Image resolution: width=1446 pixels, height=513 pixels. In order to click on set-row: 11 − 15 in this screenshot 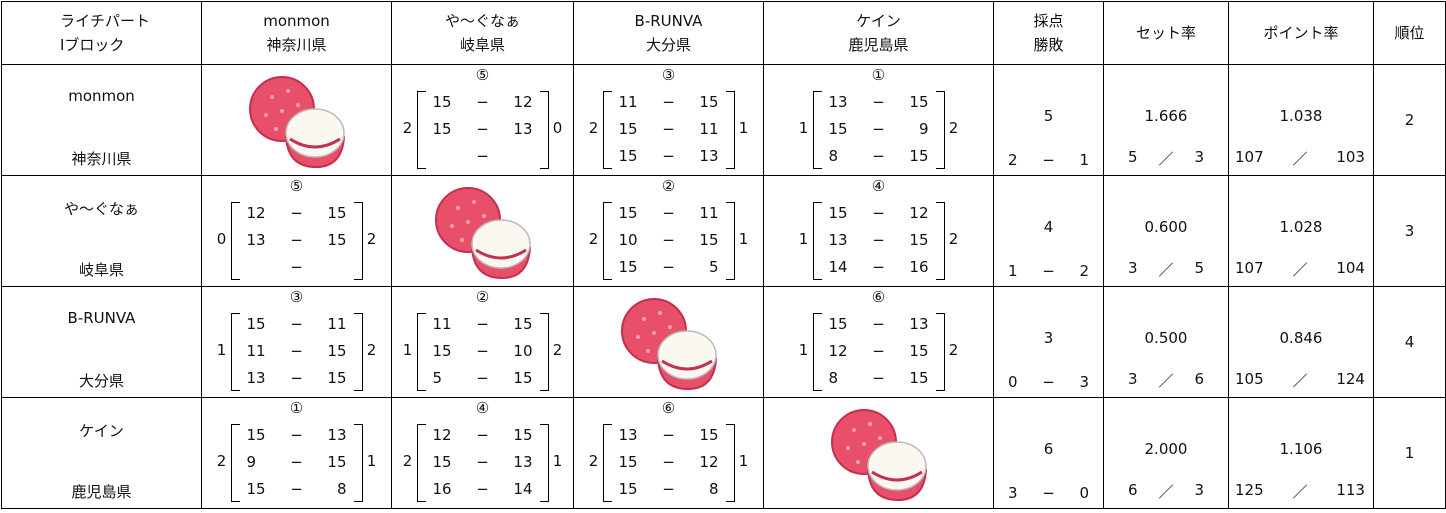, I will do `click(297, 351)`.